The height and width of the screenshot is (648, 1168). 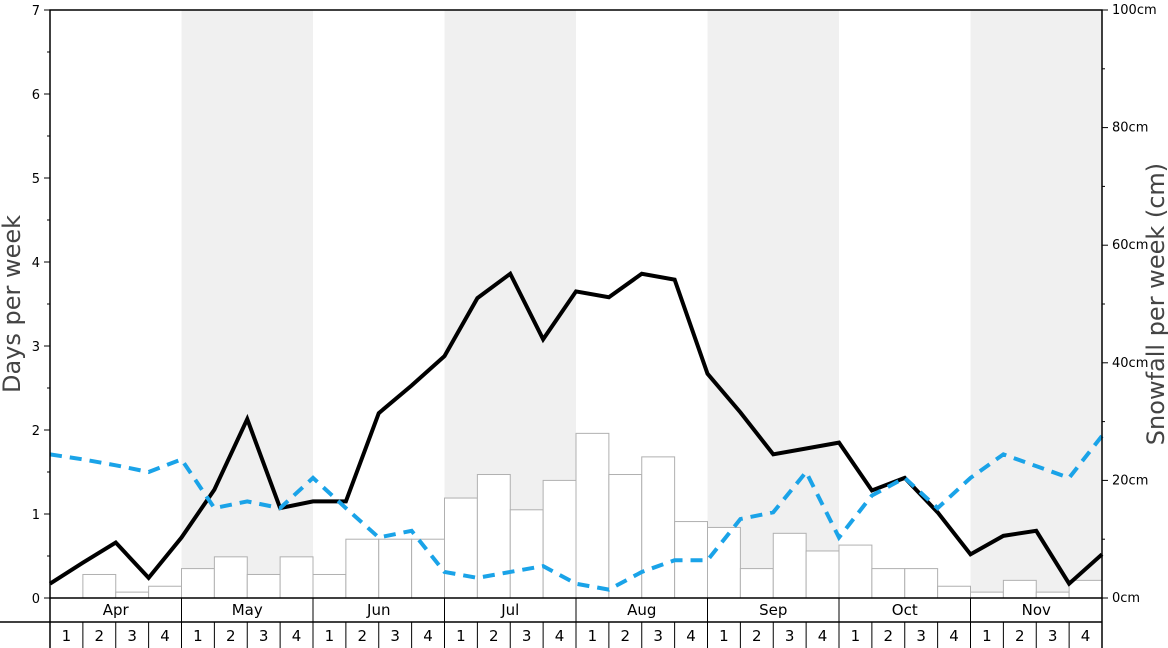 I want to click on left-tick-label: 5, so click(x=36, y=179).